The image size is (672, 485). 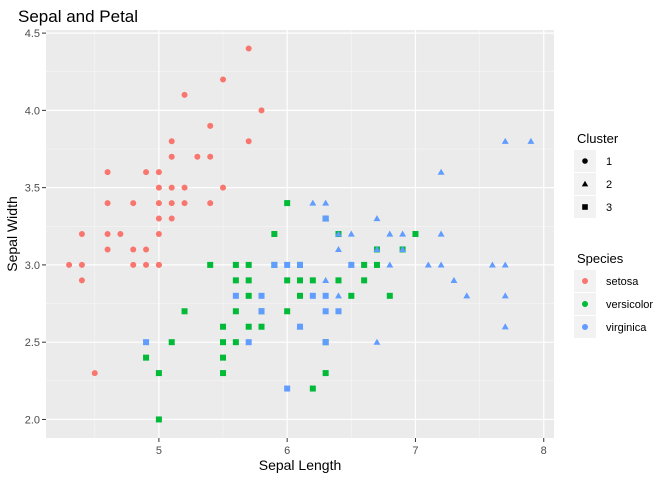 What do you see at coordinates (544, 451) in the screenshot?
I see `x-tick-label: 8` at bounding box center [544, 451].